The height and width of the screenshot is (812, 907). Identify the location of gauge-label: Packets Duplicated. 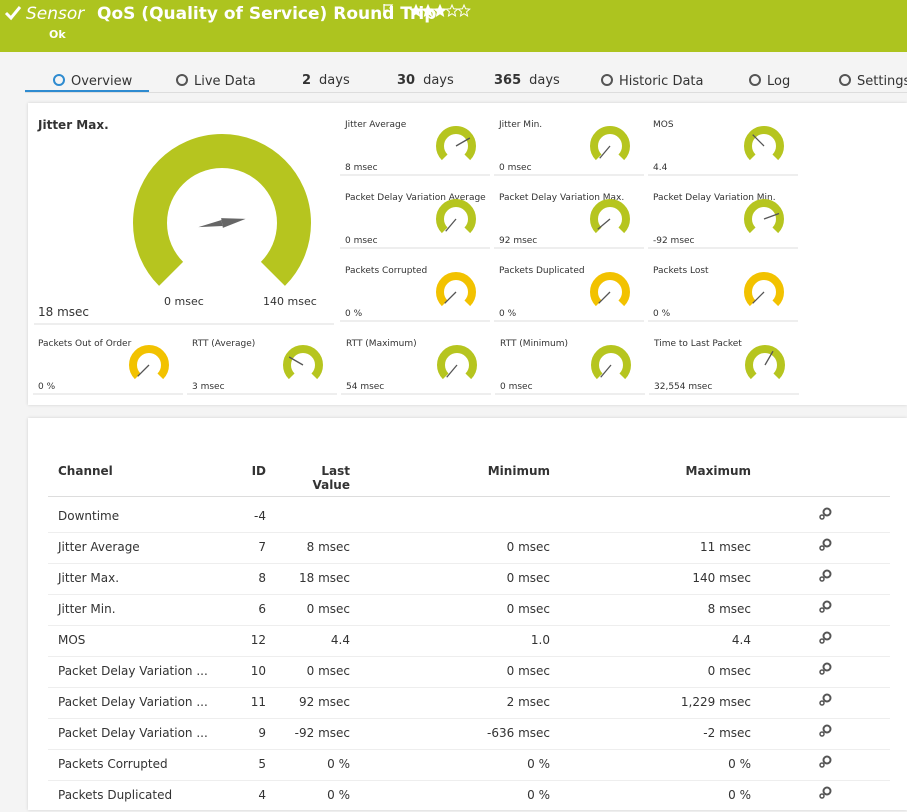
(542, 271).